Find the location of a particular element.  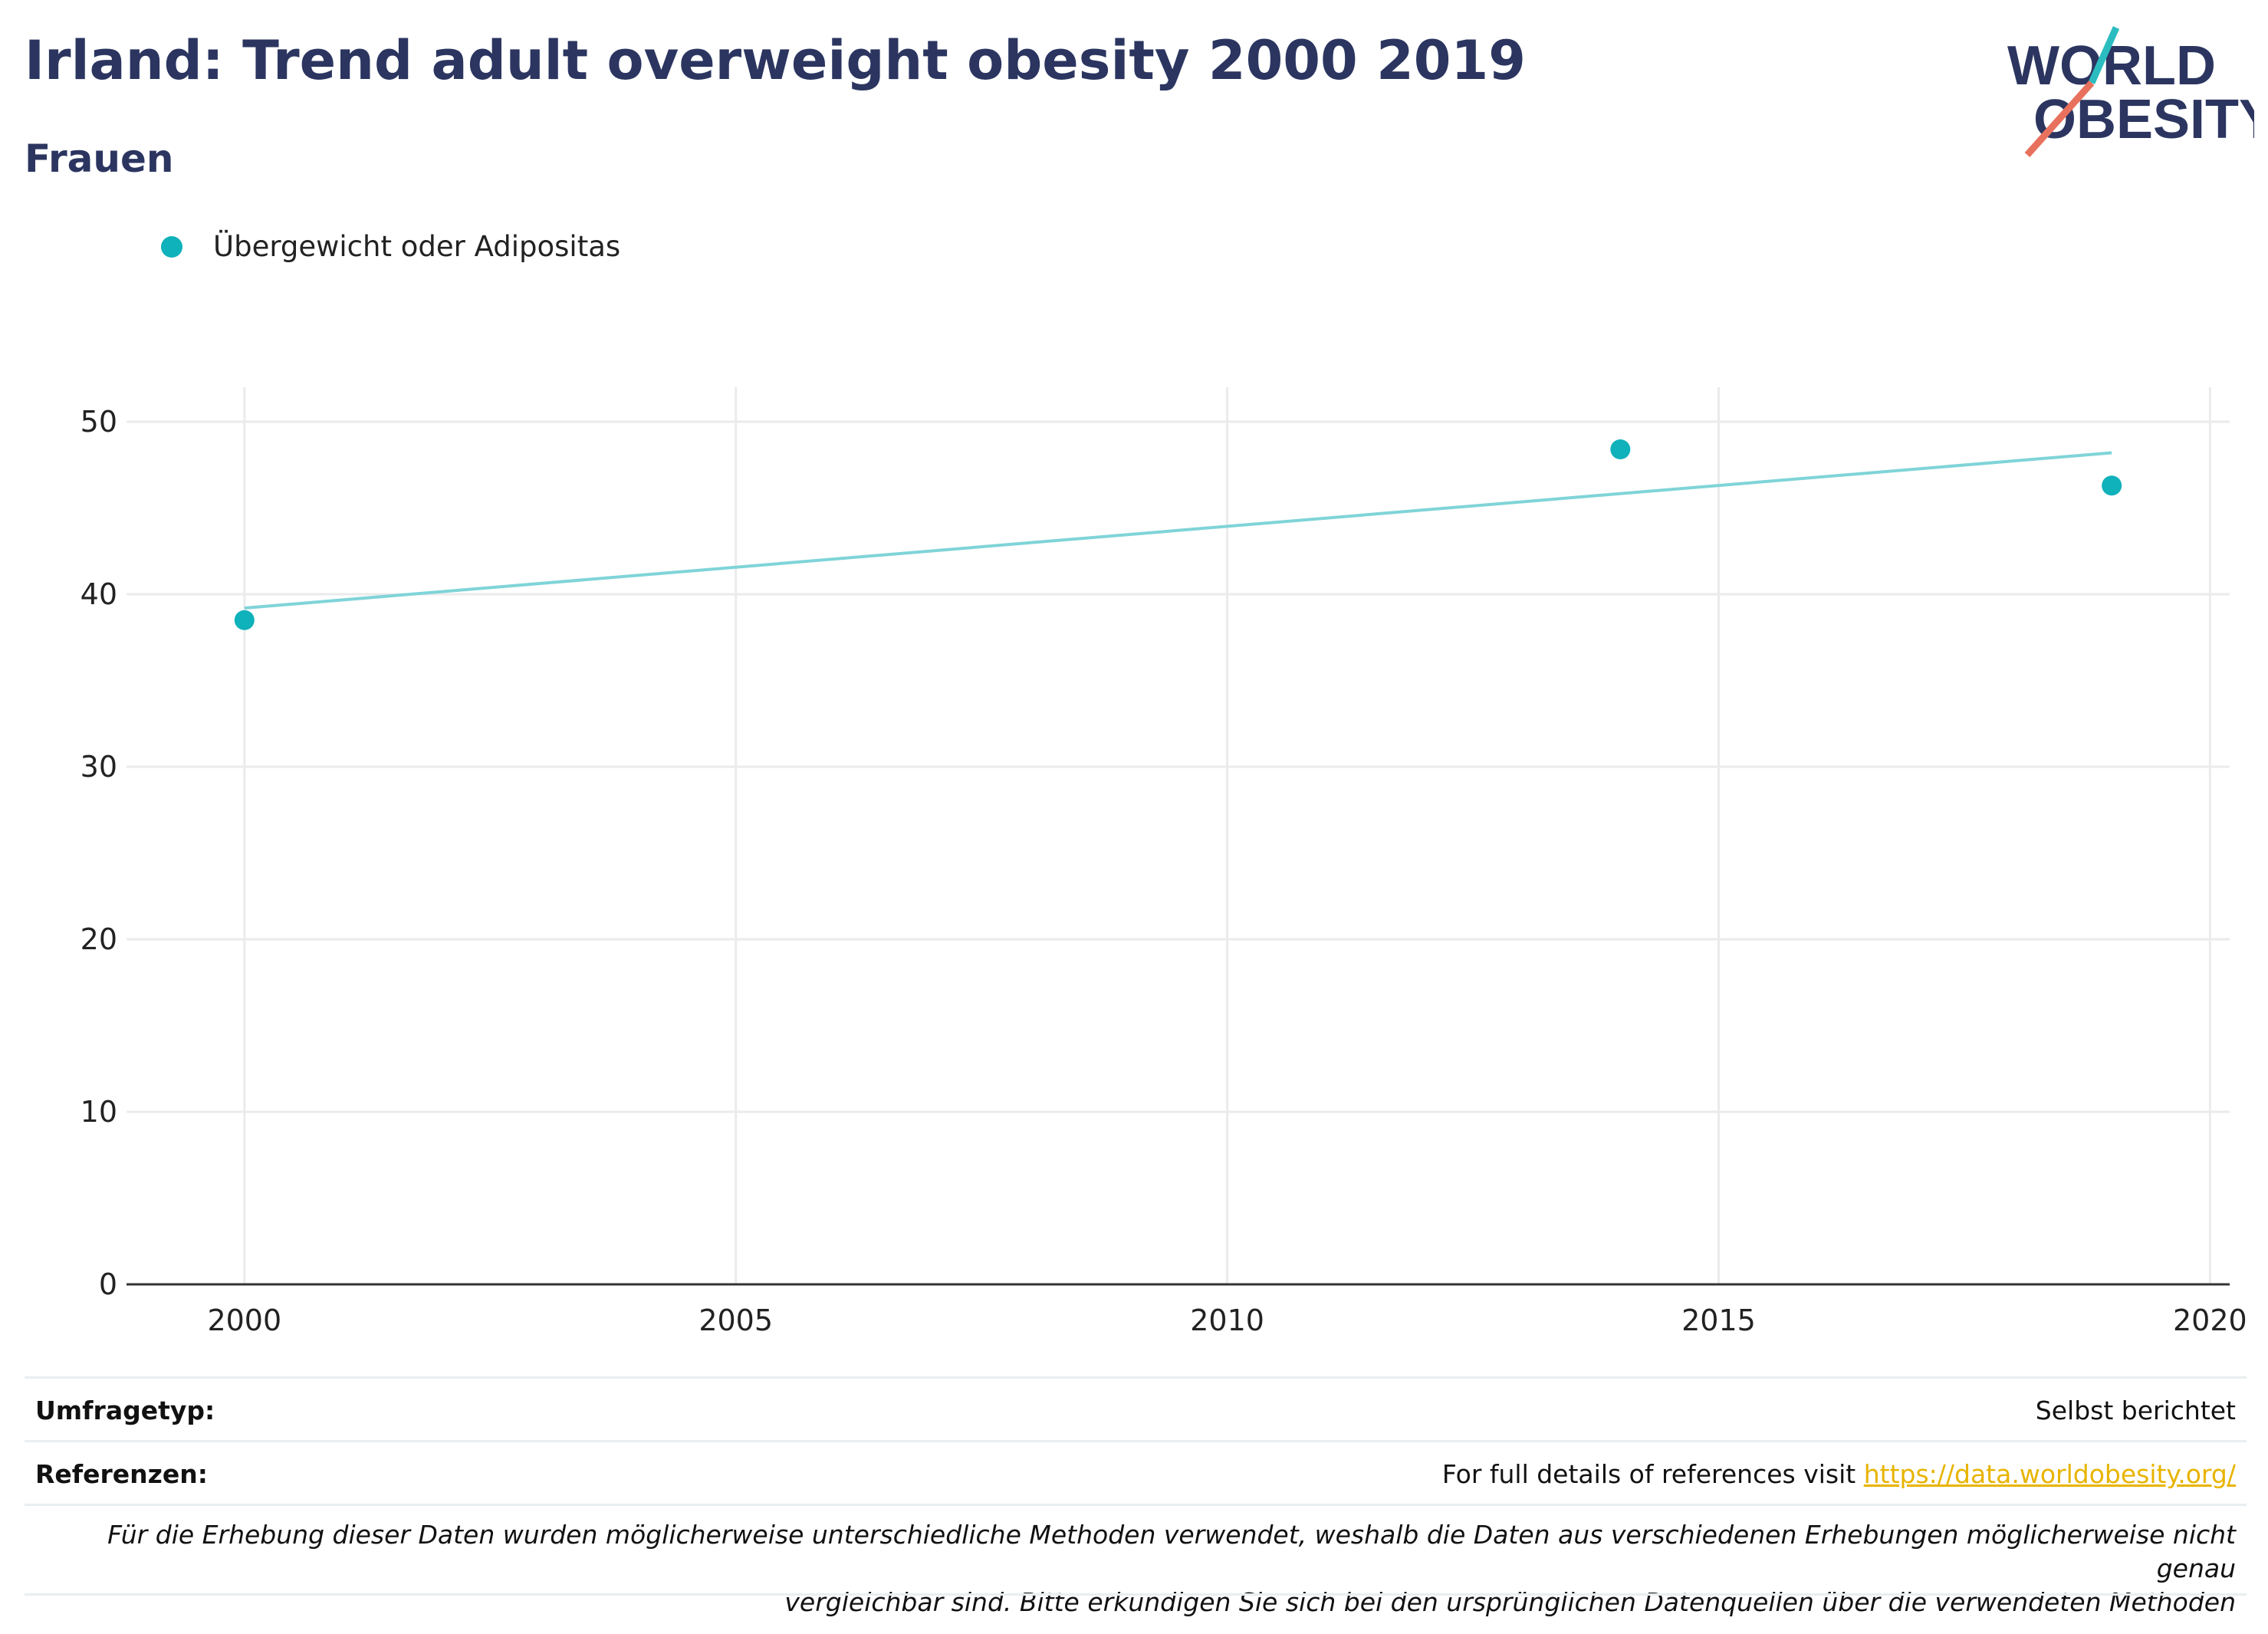

logo-line2: OBESITY is located at coordinates (2143, 119).